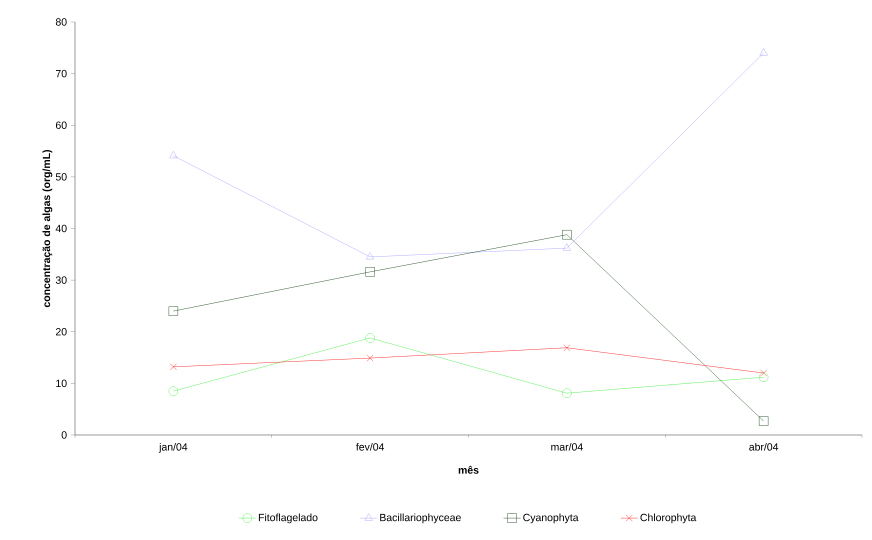 This screenshot has height=540, width=872. I want to click on y-tick-label: 70, so click(61, 74).